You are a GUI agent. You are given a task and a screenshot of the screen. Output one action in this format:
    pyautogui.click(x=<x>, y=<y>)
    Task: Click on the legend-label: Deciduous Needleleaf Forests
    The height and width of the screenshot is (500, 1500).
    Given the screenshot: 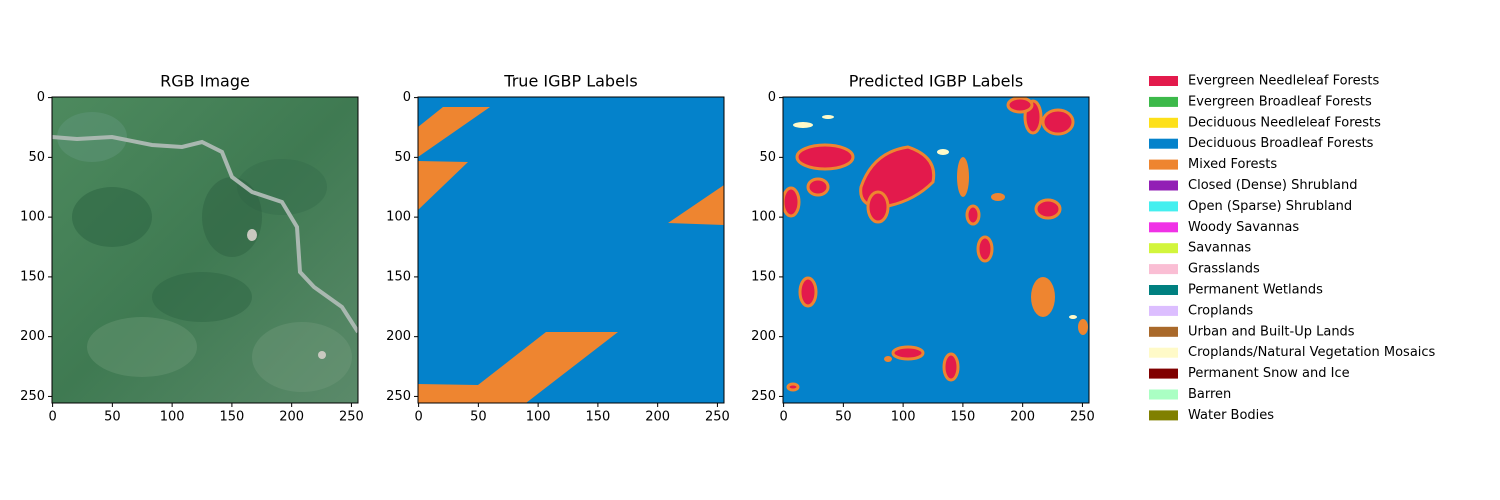 What is the action you would take?
    pyautogui.click(x=1284, y=122)
    